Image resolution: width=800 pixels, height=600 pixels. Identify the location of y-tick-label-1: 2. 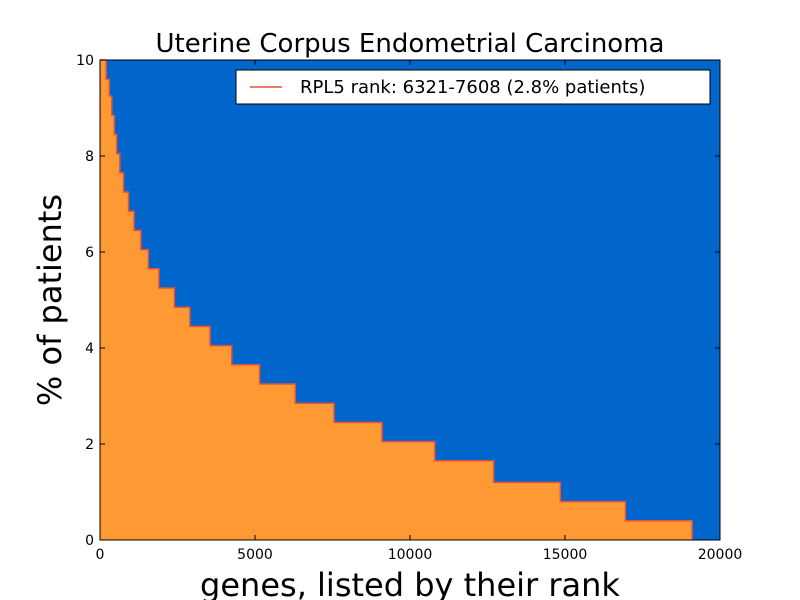
(89, 445).